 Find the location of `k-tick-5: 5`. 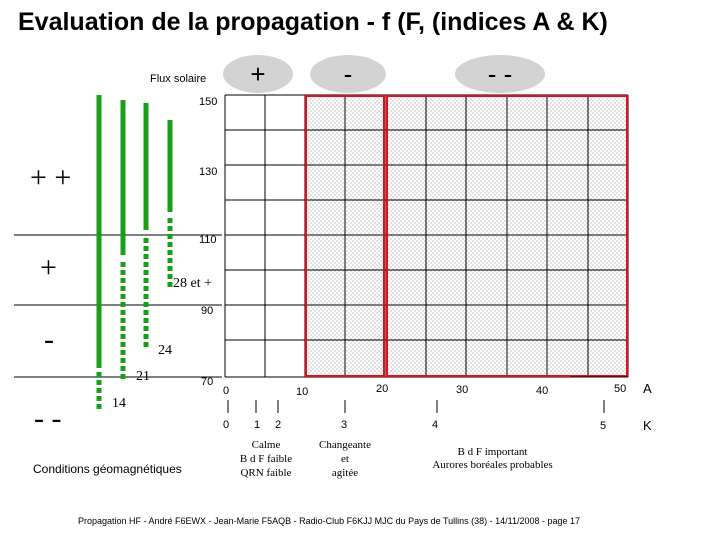

k-tick-5: 5 is located at coordinates (603, 426).